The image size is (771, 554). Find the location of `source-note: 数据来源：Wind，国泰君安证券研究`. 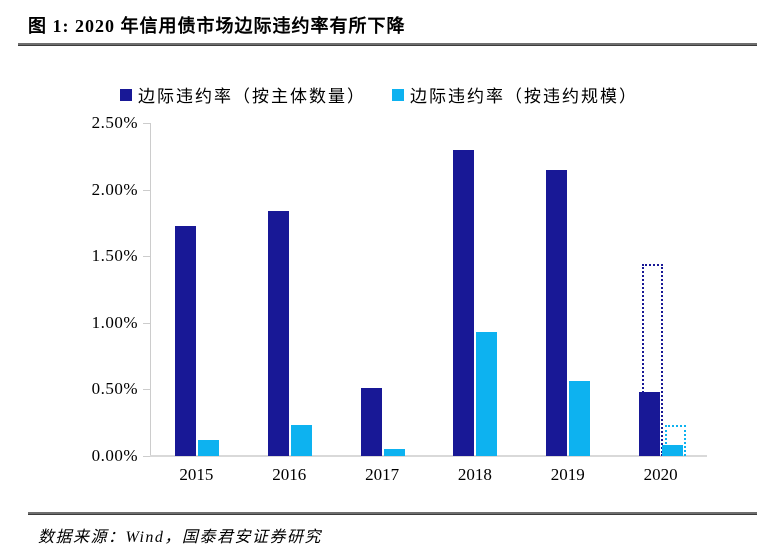

source-note: 数据来源：Wind，国泰君安证券研究 is located at coordinates (180, 537).